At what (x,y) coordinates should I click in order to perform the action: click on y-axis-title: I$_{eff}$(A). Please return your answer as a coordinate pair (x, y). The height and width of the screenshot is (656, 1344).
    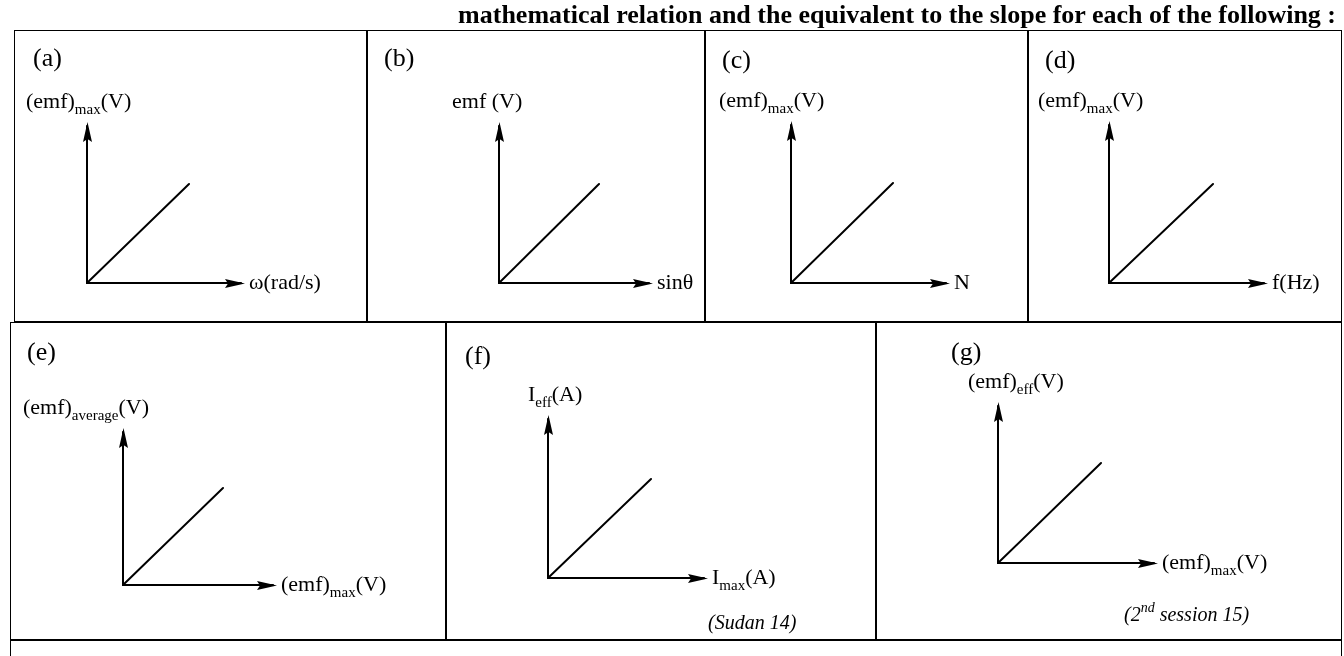
    Looking at the image, I should click on (555, 395).